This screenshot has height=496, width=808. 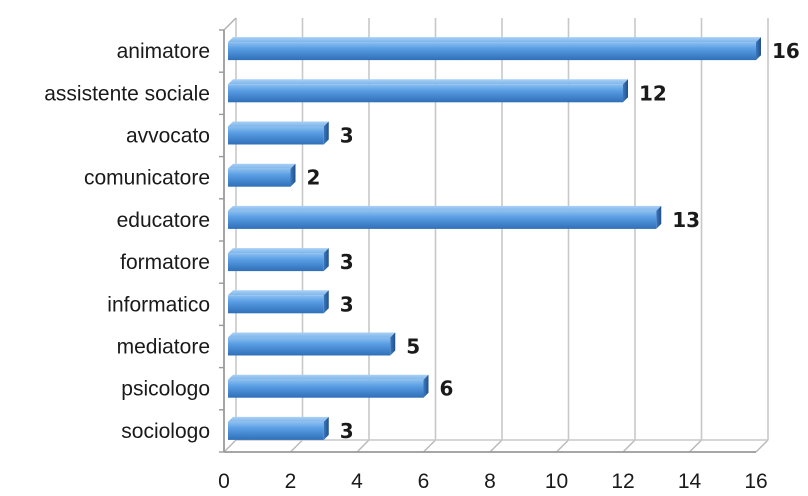 I want to click on category-label: formatore, so click(x=165, y=262).